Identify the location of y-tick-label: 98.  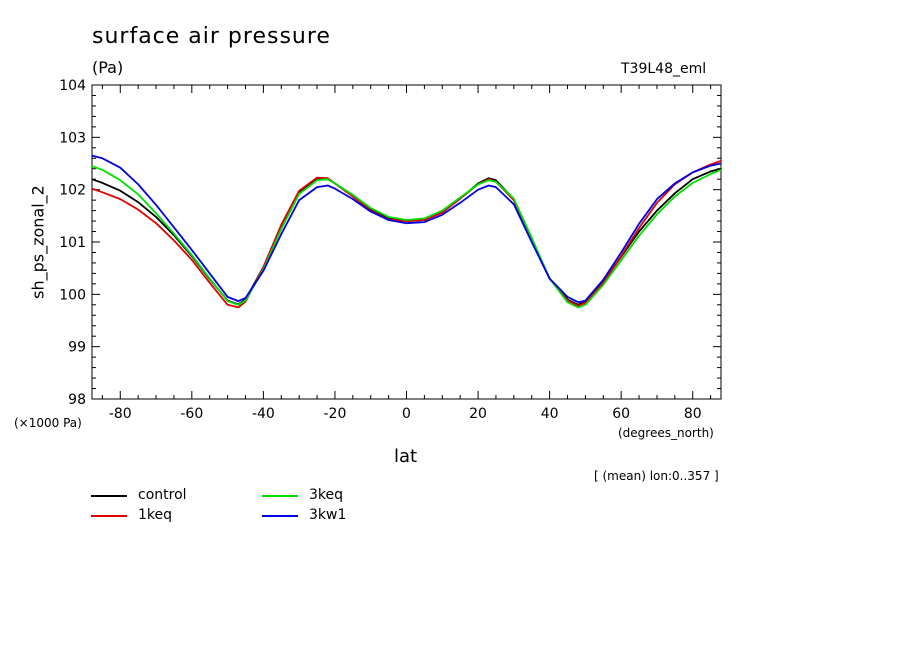
(77, 400).